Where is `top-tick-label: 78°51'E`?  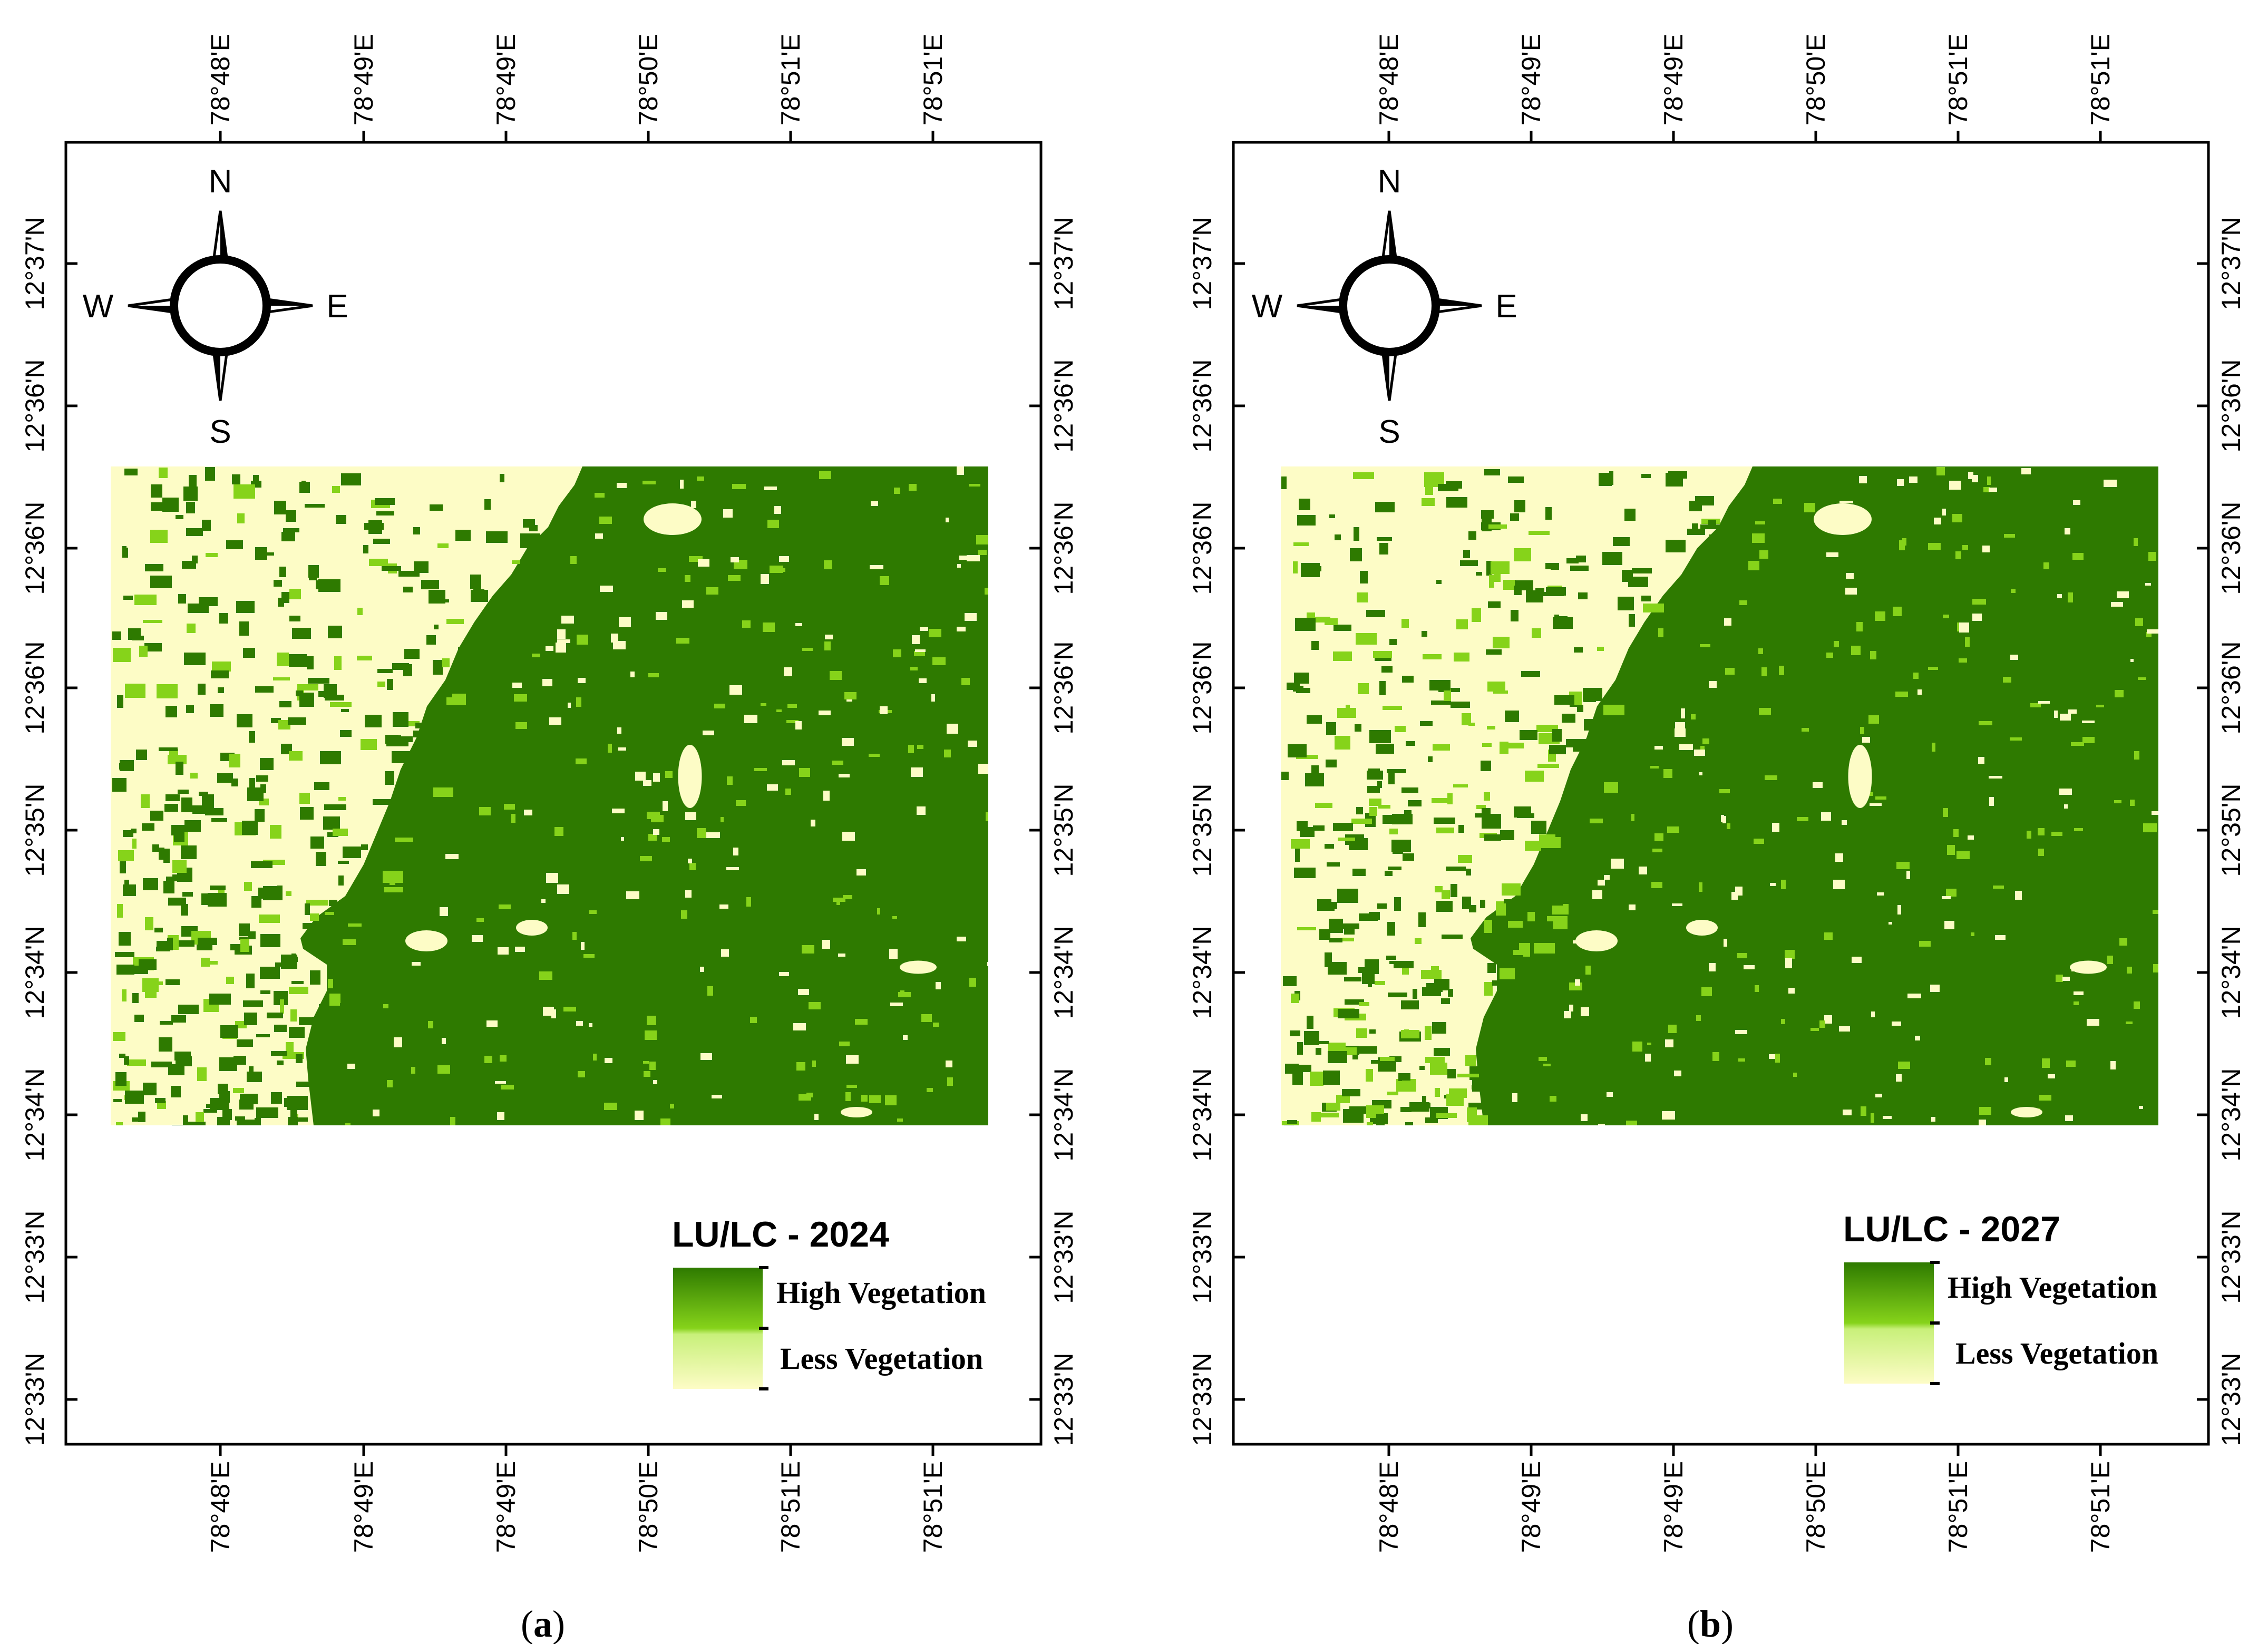 top-tick-label: 78°51'E is located at coordinates (790, 79).